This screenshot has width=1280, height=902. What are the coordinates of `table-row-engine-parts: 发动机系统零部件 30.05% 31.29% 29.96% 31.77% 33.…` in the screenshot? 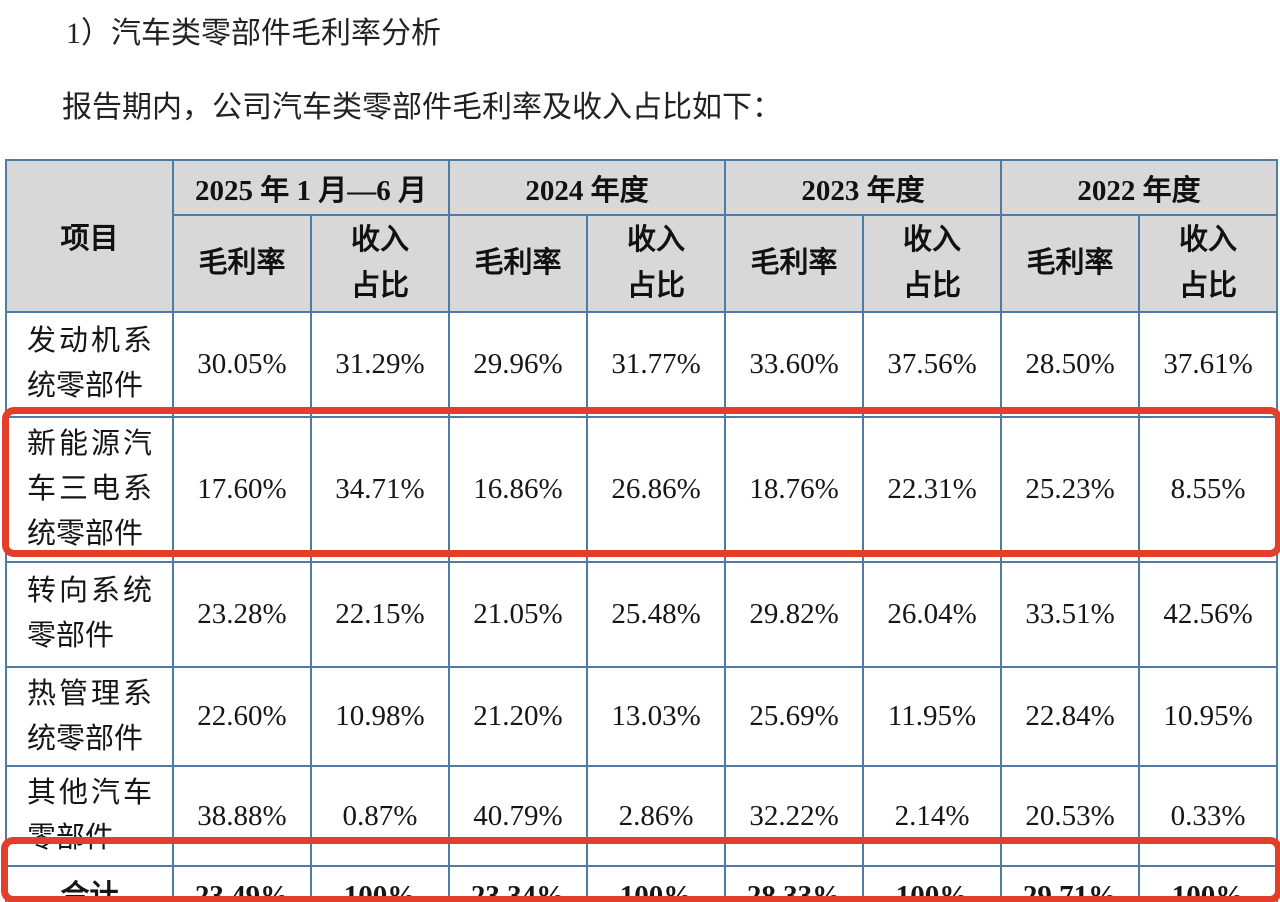 It's located at (642, 364).